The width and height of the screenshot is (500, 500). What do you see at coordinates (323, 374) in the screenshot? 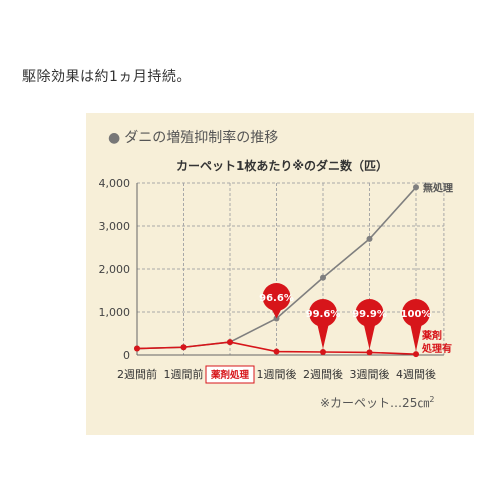
I see `x-tick-label: 2週間後` at bounding box center [323, 374].